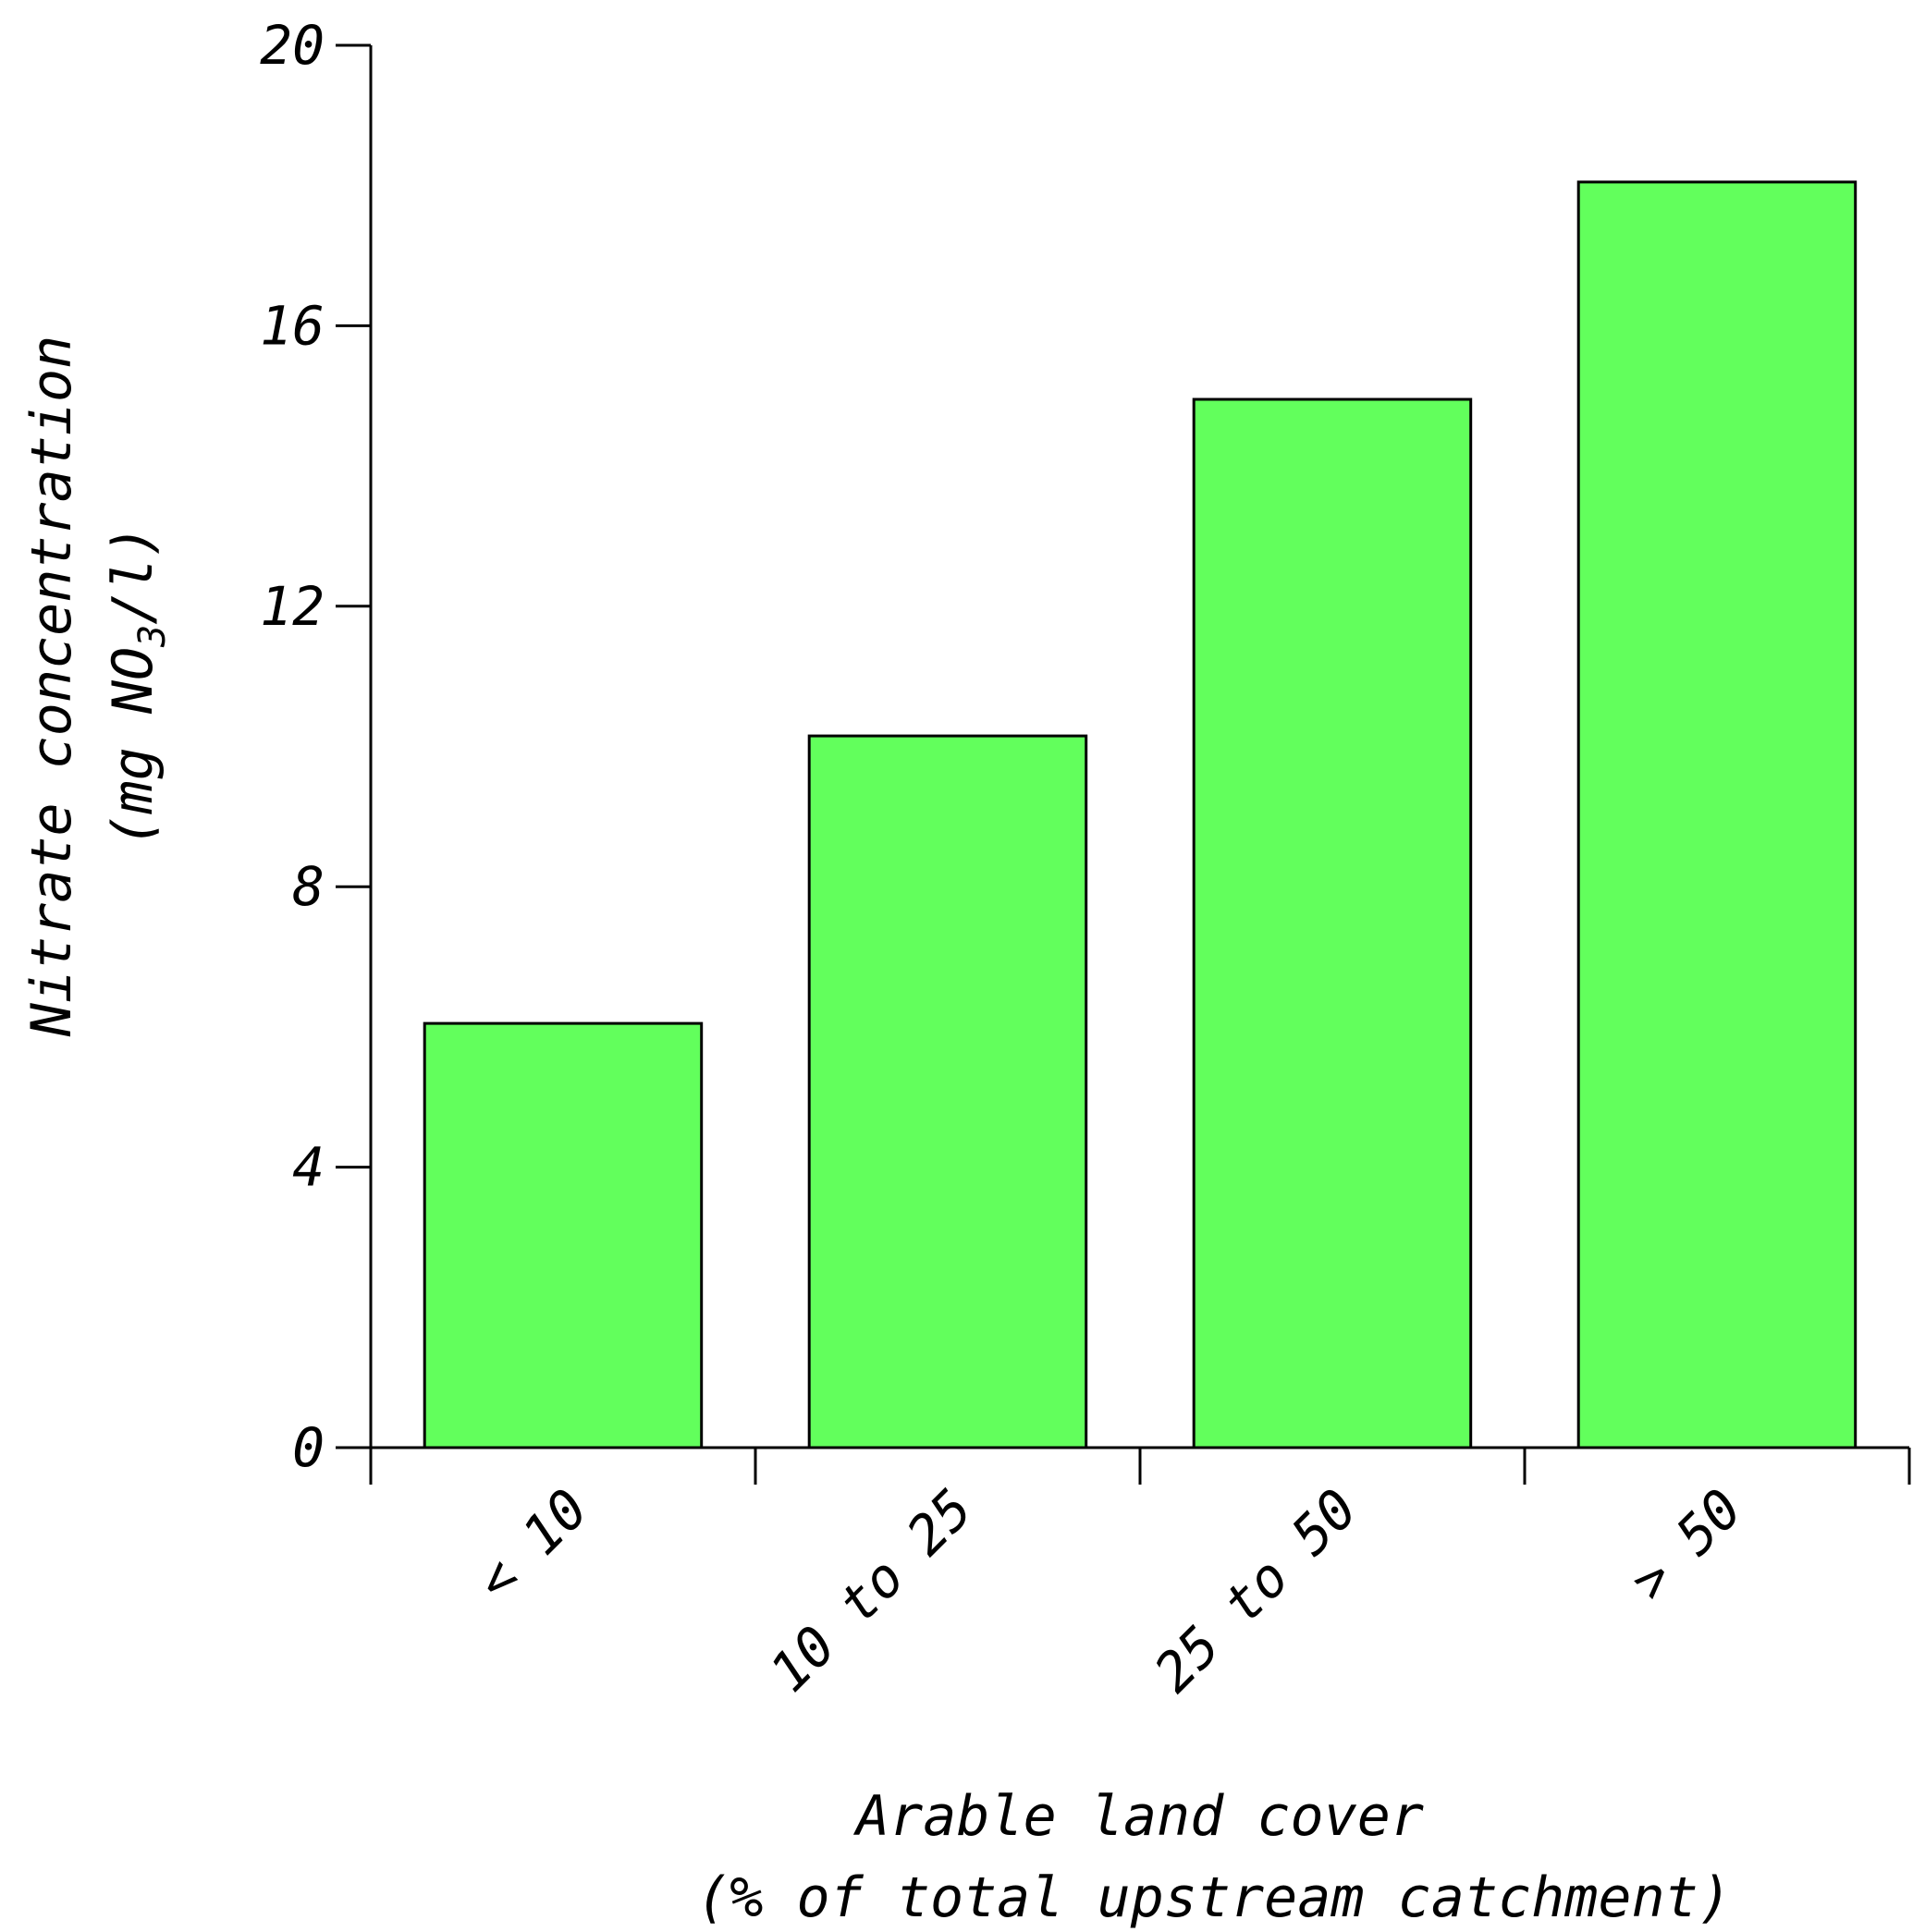 The width and height of the screenshot is (1913, 1932). I want to click on x-ticks-group: < 10 10 to 25 25 to 50 > 50, so click(1140, 1576).